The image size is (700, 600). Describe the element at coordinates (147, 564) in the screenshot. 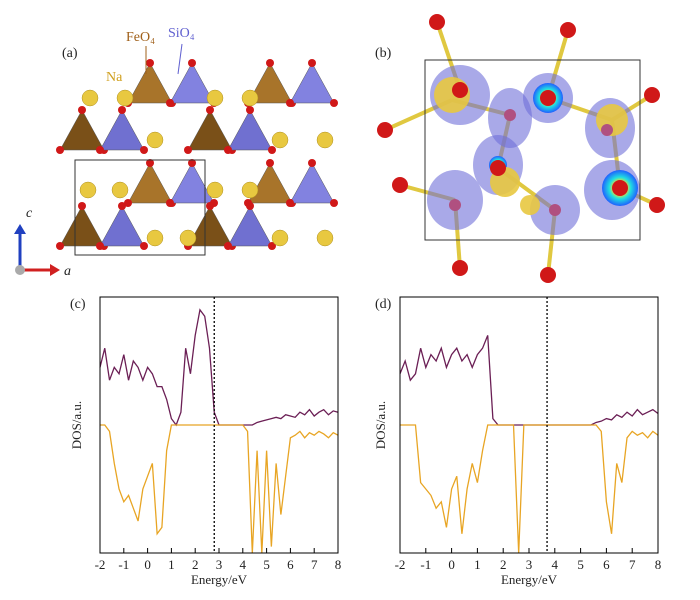

I see `x-tick-label: 0` at that location.